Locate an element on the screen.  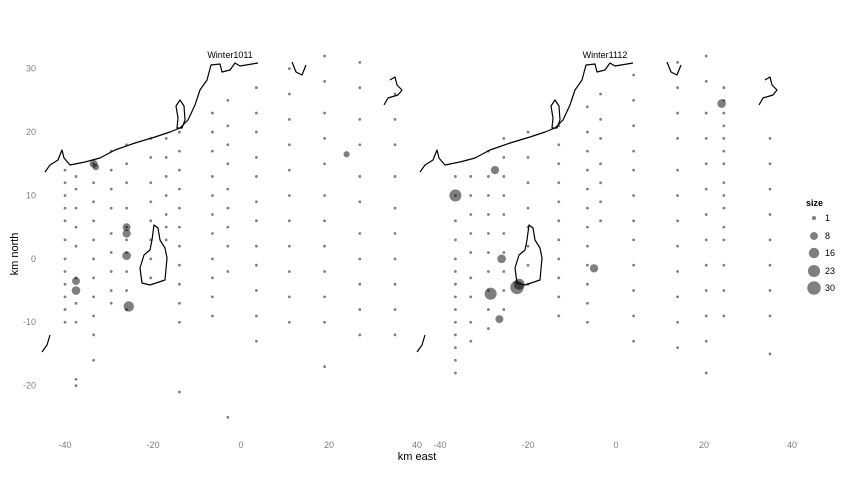
x-tick-label: 40 is located at coordinates (417, 445).